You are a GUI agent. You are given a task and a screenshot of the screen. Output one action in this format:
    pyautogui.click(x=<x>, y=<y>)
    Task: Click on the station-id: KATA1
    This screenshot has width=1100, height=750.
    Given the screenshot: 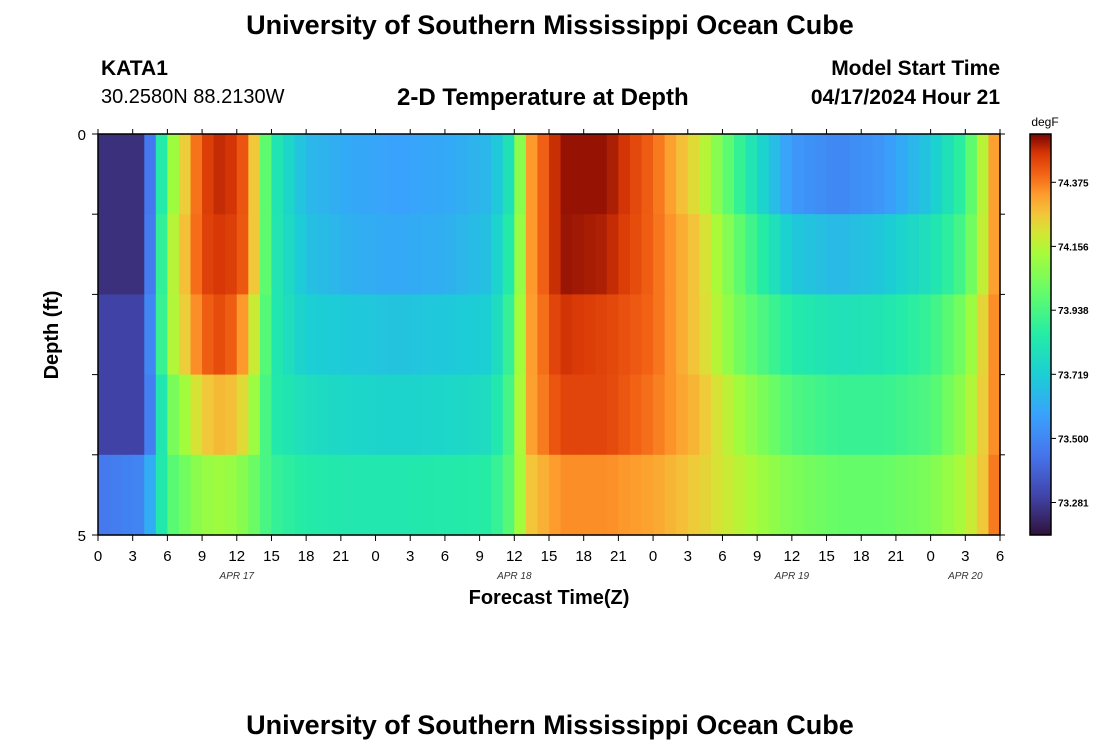 What is the action you would take?
    pyautogui.click(x=134, y=68)
    